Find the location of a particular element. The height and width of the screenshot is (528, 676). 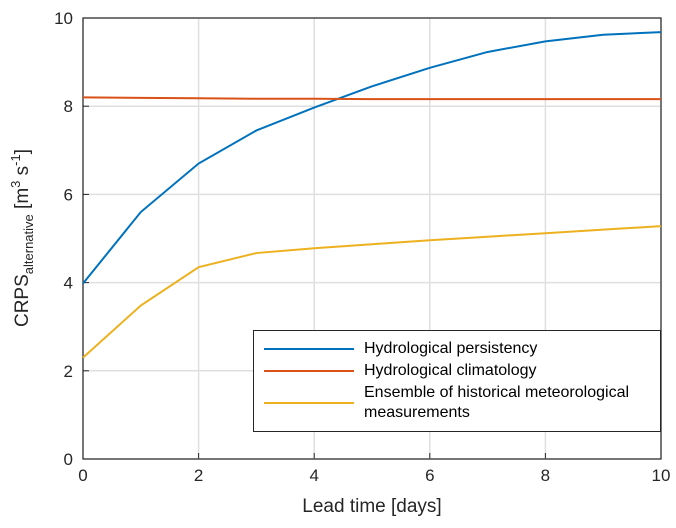

legend-label: Hydrological climatology is located at coordinates (450, 370).